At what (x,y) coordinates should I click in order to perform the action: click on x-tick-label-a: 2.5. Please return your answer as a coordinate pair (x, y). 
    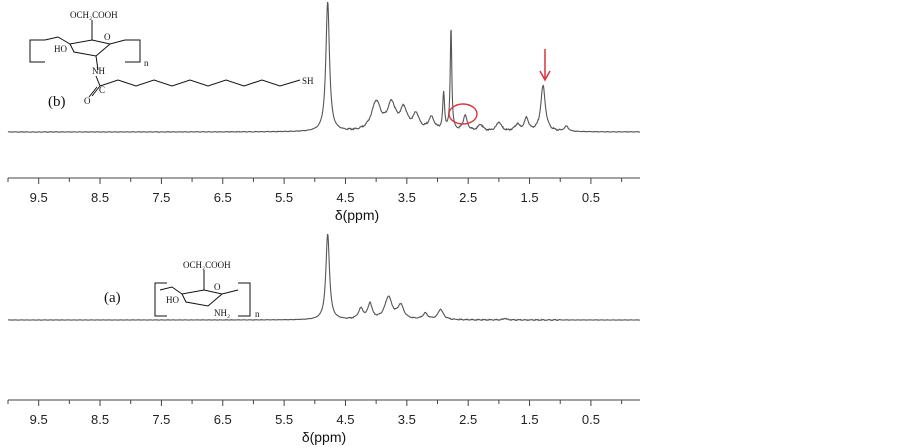
    Looking at the image, I should click on (468, 419).